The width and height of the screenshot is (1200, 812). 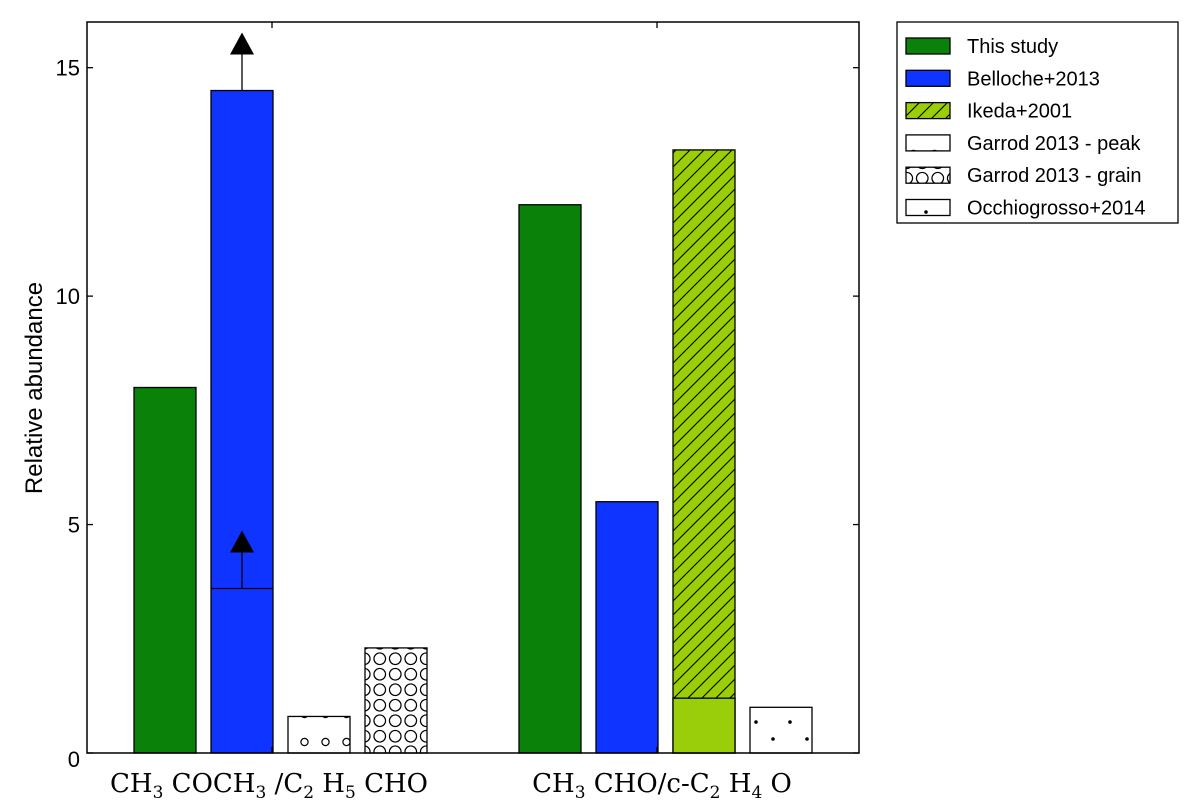 I want to click on y-tick-label-10: 10, so click(x=68, y=296).